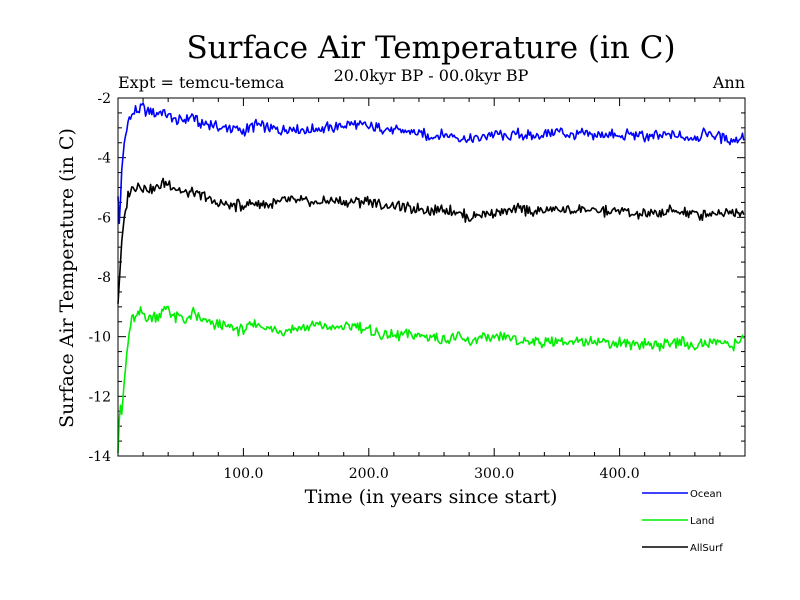  I want to click on y-tick-label: -8, so click(104, 278).